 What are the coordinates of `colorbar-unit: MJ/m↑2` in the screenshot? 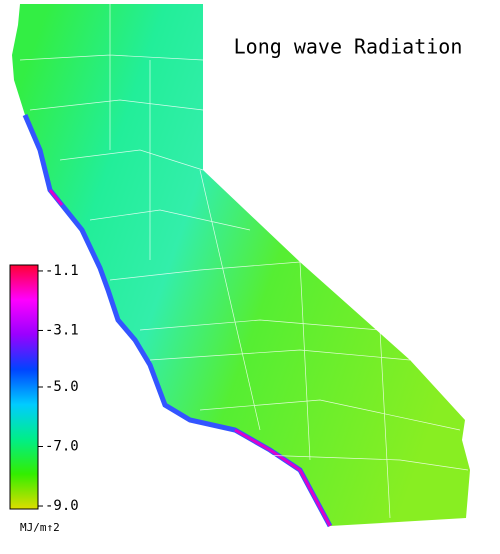 It's located at (40, 527).